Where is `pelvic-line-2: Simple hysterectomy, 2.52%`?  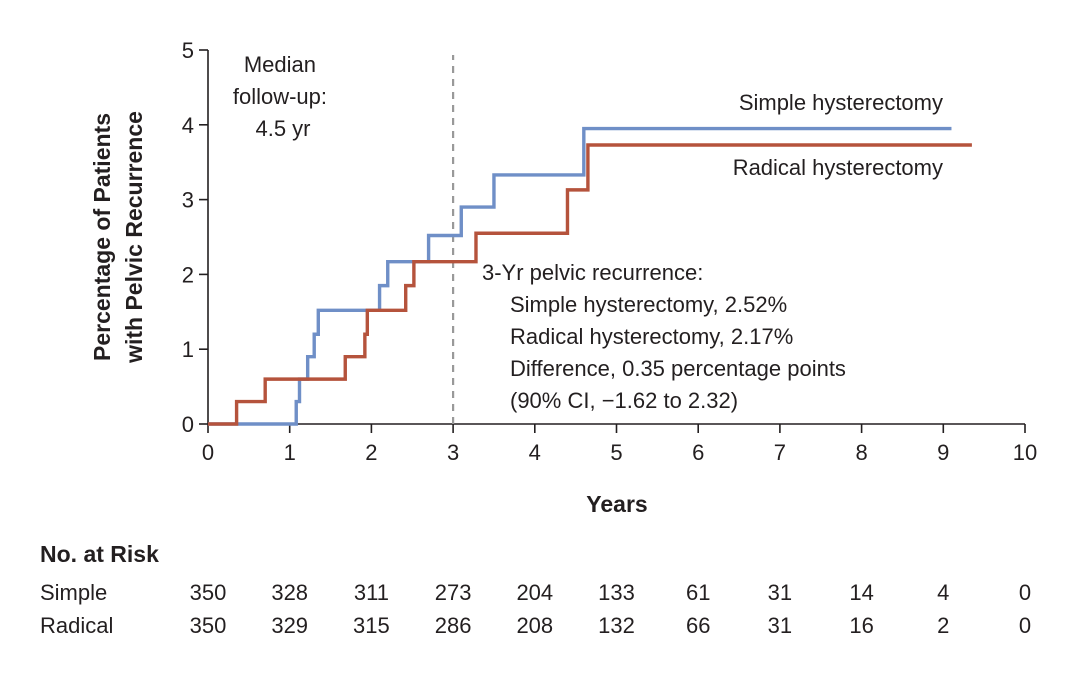
pelvic-line-2: Simple hysterectomy, 2.52% is located at coordinates (648, 304).